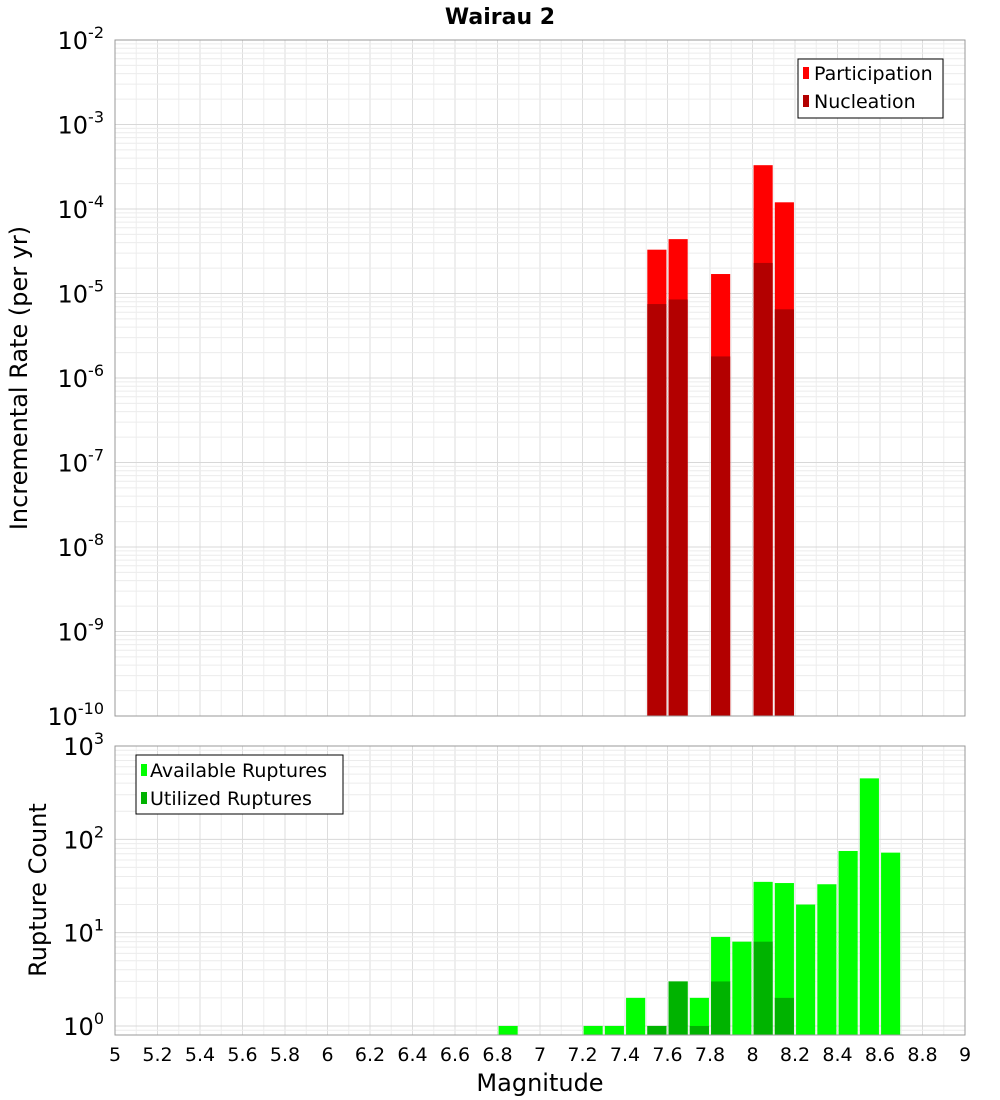 The image size is (1000, 1100). I want to click on chart-title: Wairau 2, so click(500, 17).